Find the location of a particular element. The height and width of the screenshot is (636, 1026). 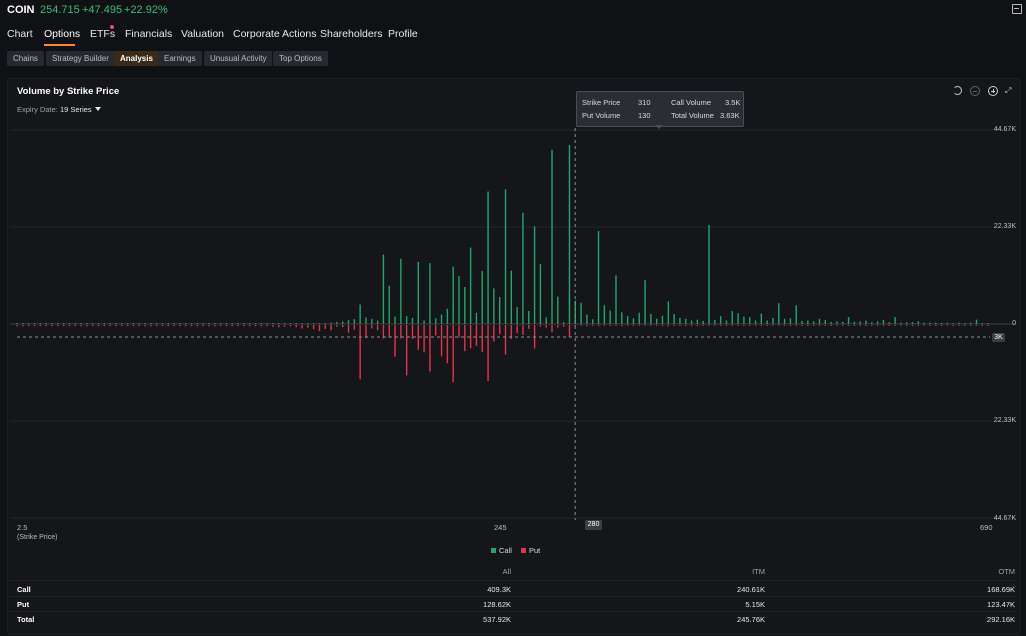

expand-icon: ⤢ is located at coordinates (1008, 90).